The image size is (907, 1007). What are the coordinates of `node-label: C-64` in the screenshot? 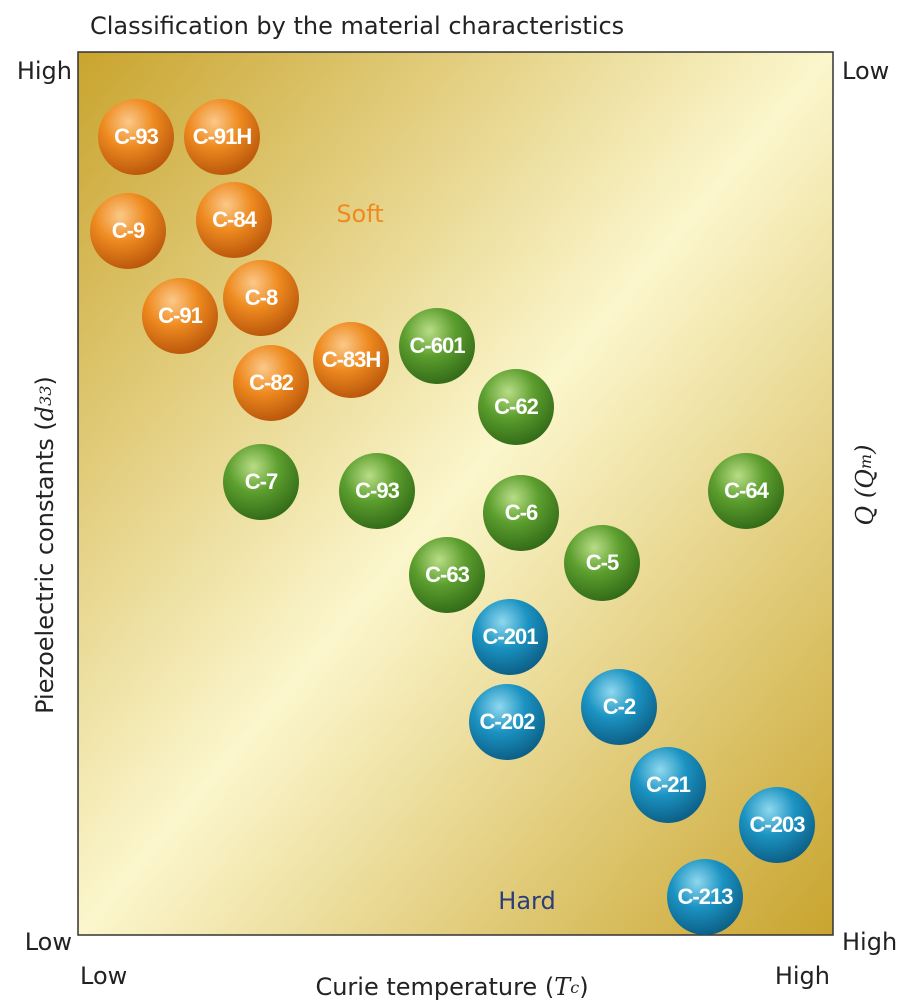 It's located at (746, 490).